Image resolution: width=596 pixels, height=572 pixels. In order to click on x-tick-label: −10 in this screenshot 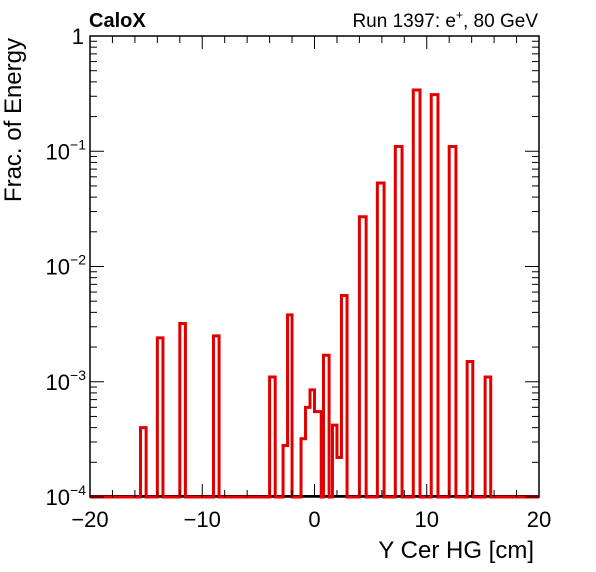, I will do `click(202, 519)`.